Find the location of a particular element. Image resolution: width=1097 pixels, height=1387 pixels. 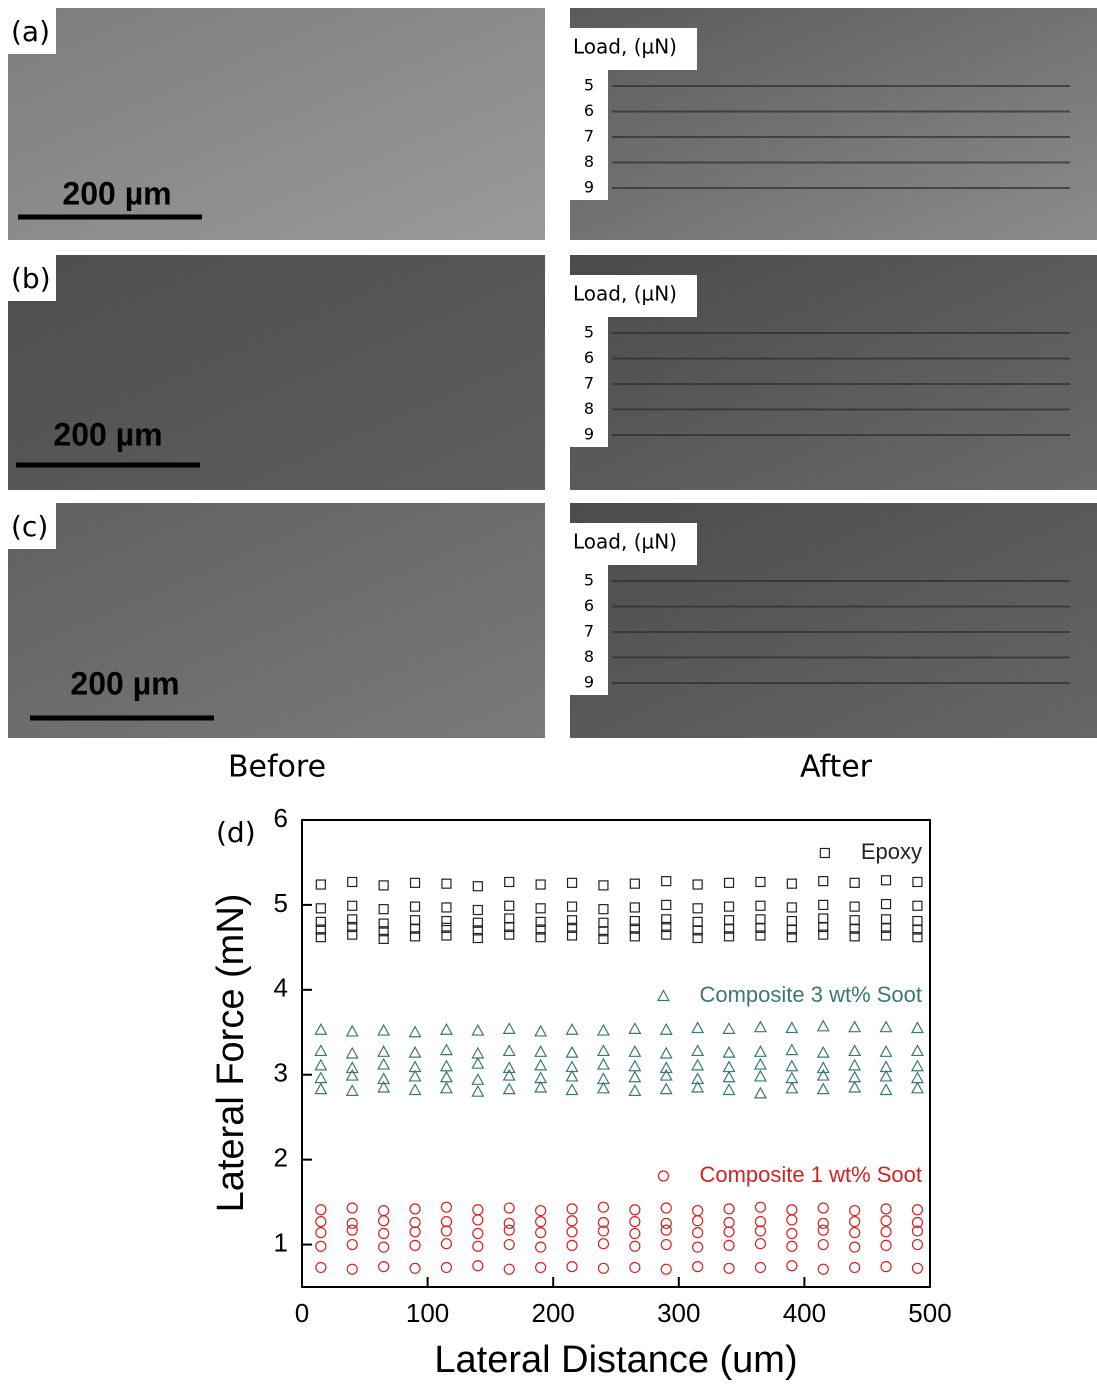

load-value: 9 is located at coordinates (589, 682).